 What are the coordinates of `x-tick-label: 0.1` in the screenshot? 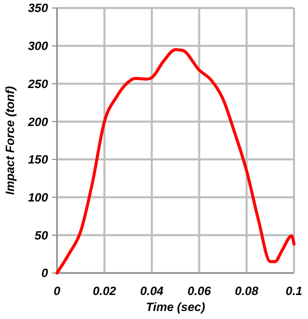 It's located at (294, 291).